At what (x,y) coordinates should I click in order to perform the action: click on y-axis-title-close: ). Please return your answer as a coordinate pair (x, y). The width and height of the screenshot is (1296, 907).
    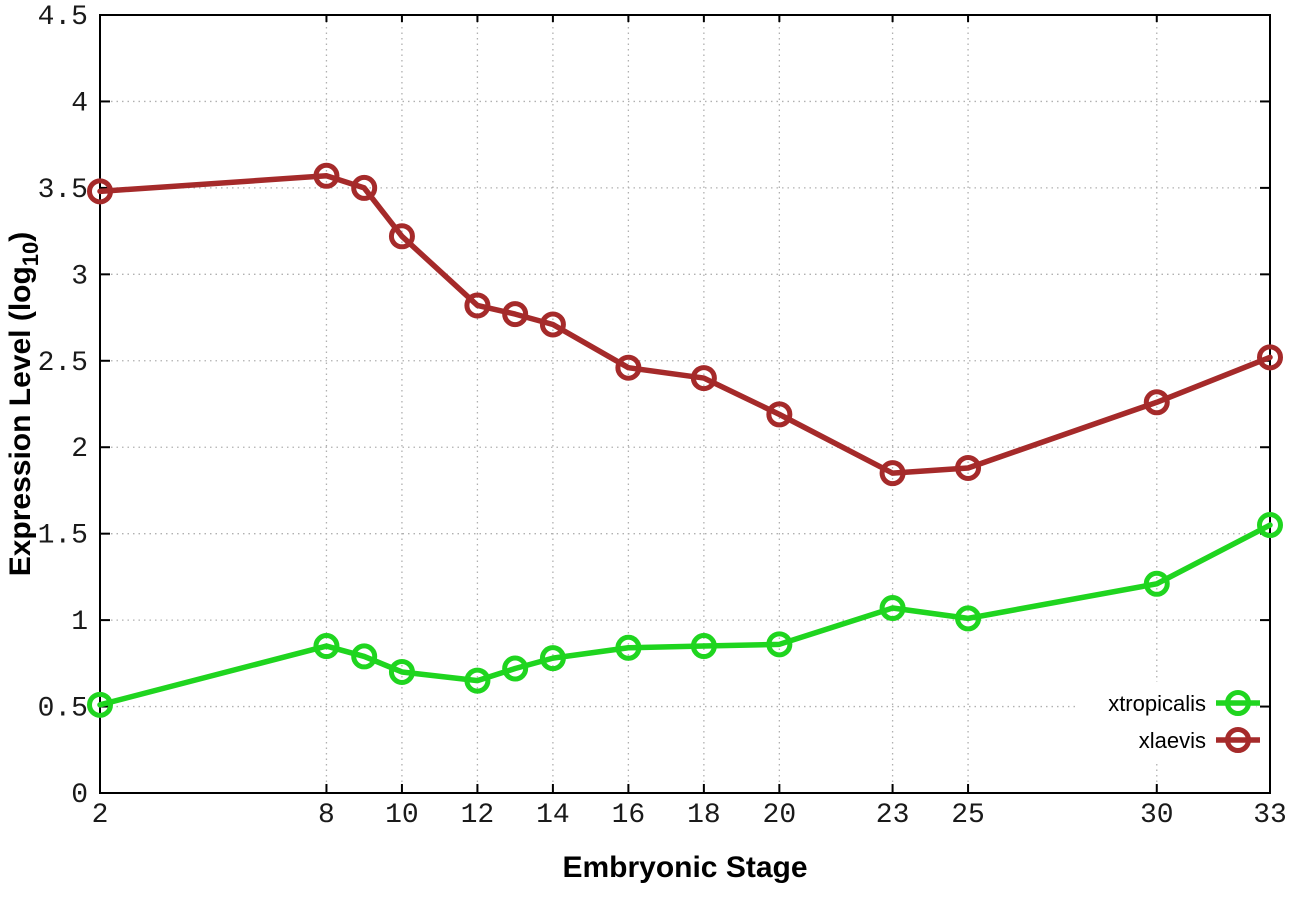
    Looking at the image, I should click on (20, 237).